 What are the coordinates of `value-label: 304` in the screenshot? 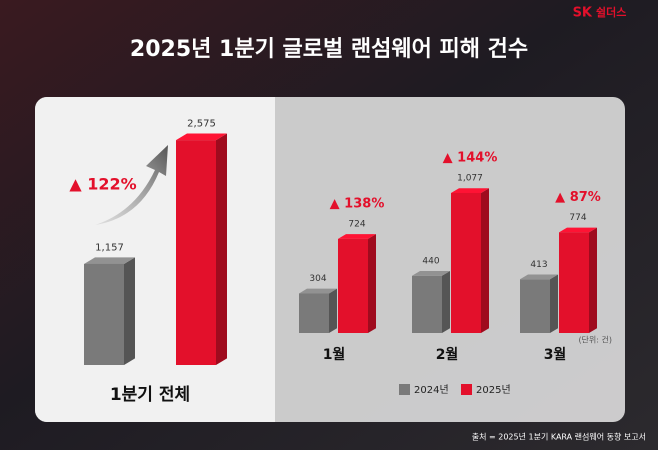 It's located at (317, 279).